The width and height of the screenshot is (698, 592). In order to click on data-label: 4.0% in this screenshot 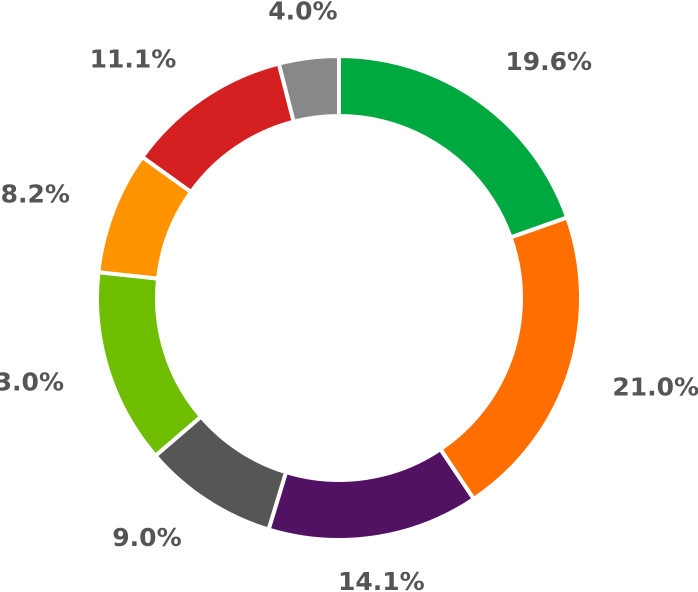, I will do `click(302, 12)`.